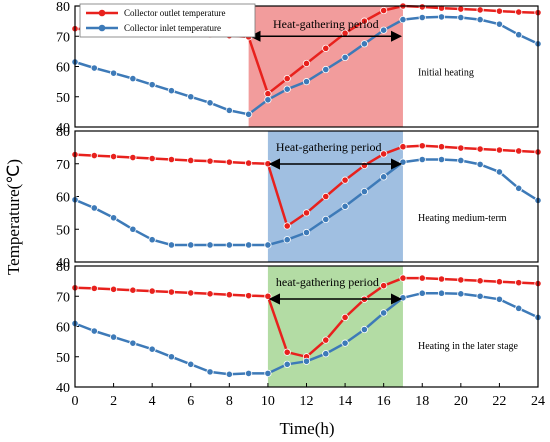  What do you see at coordinates (327, 282) in the screenshot?
I see `period-label: heat-gathering period` at bounding box center [327, 282].